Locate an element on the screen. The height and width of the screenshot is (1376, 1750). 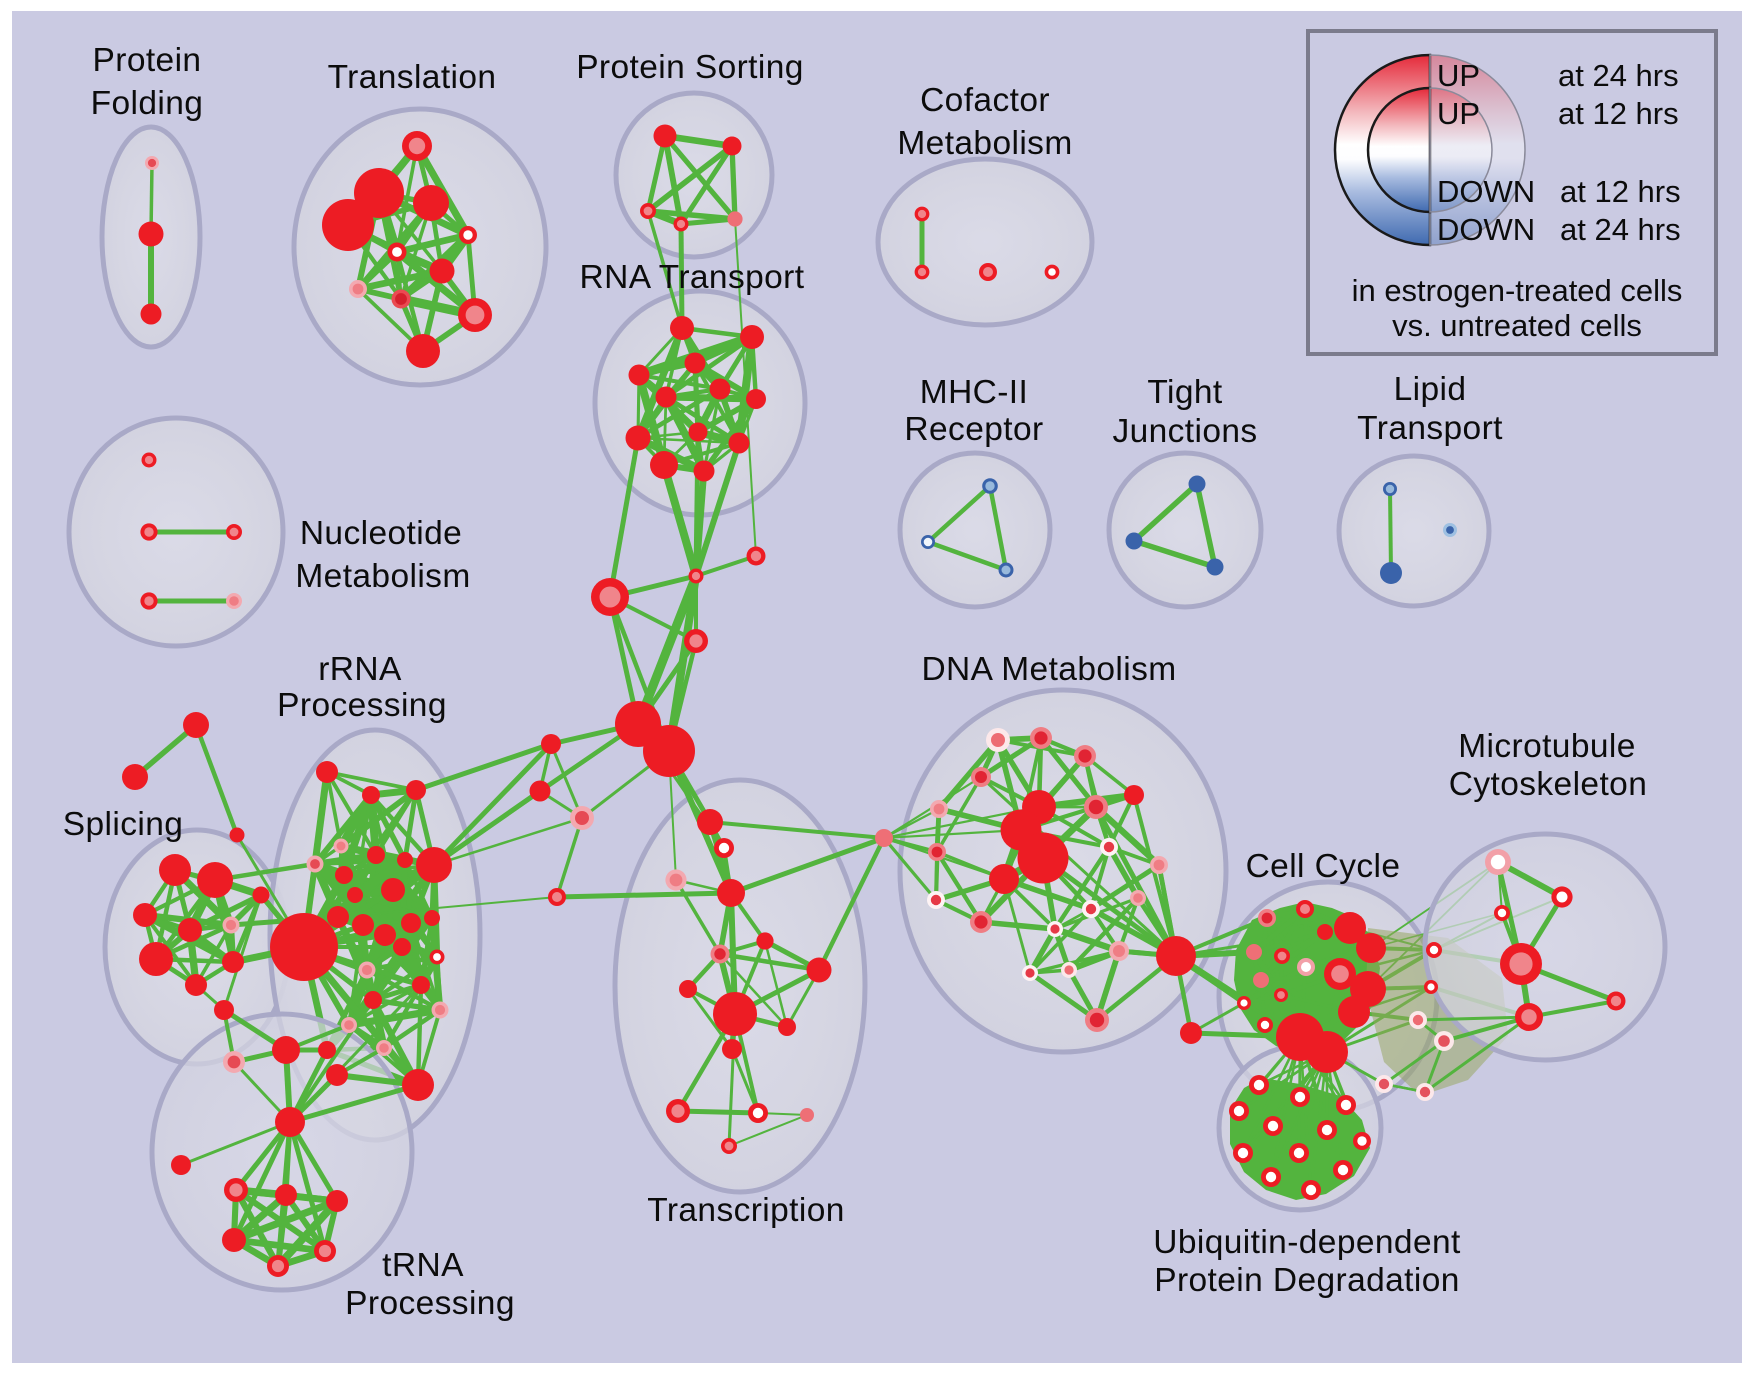
svg-text: Cofactor is located at coordinates (985, 100).